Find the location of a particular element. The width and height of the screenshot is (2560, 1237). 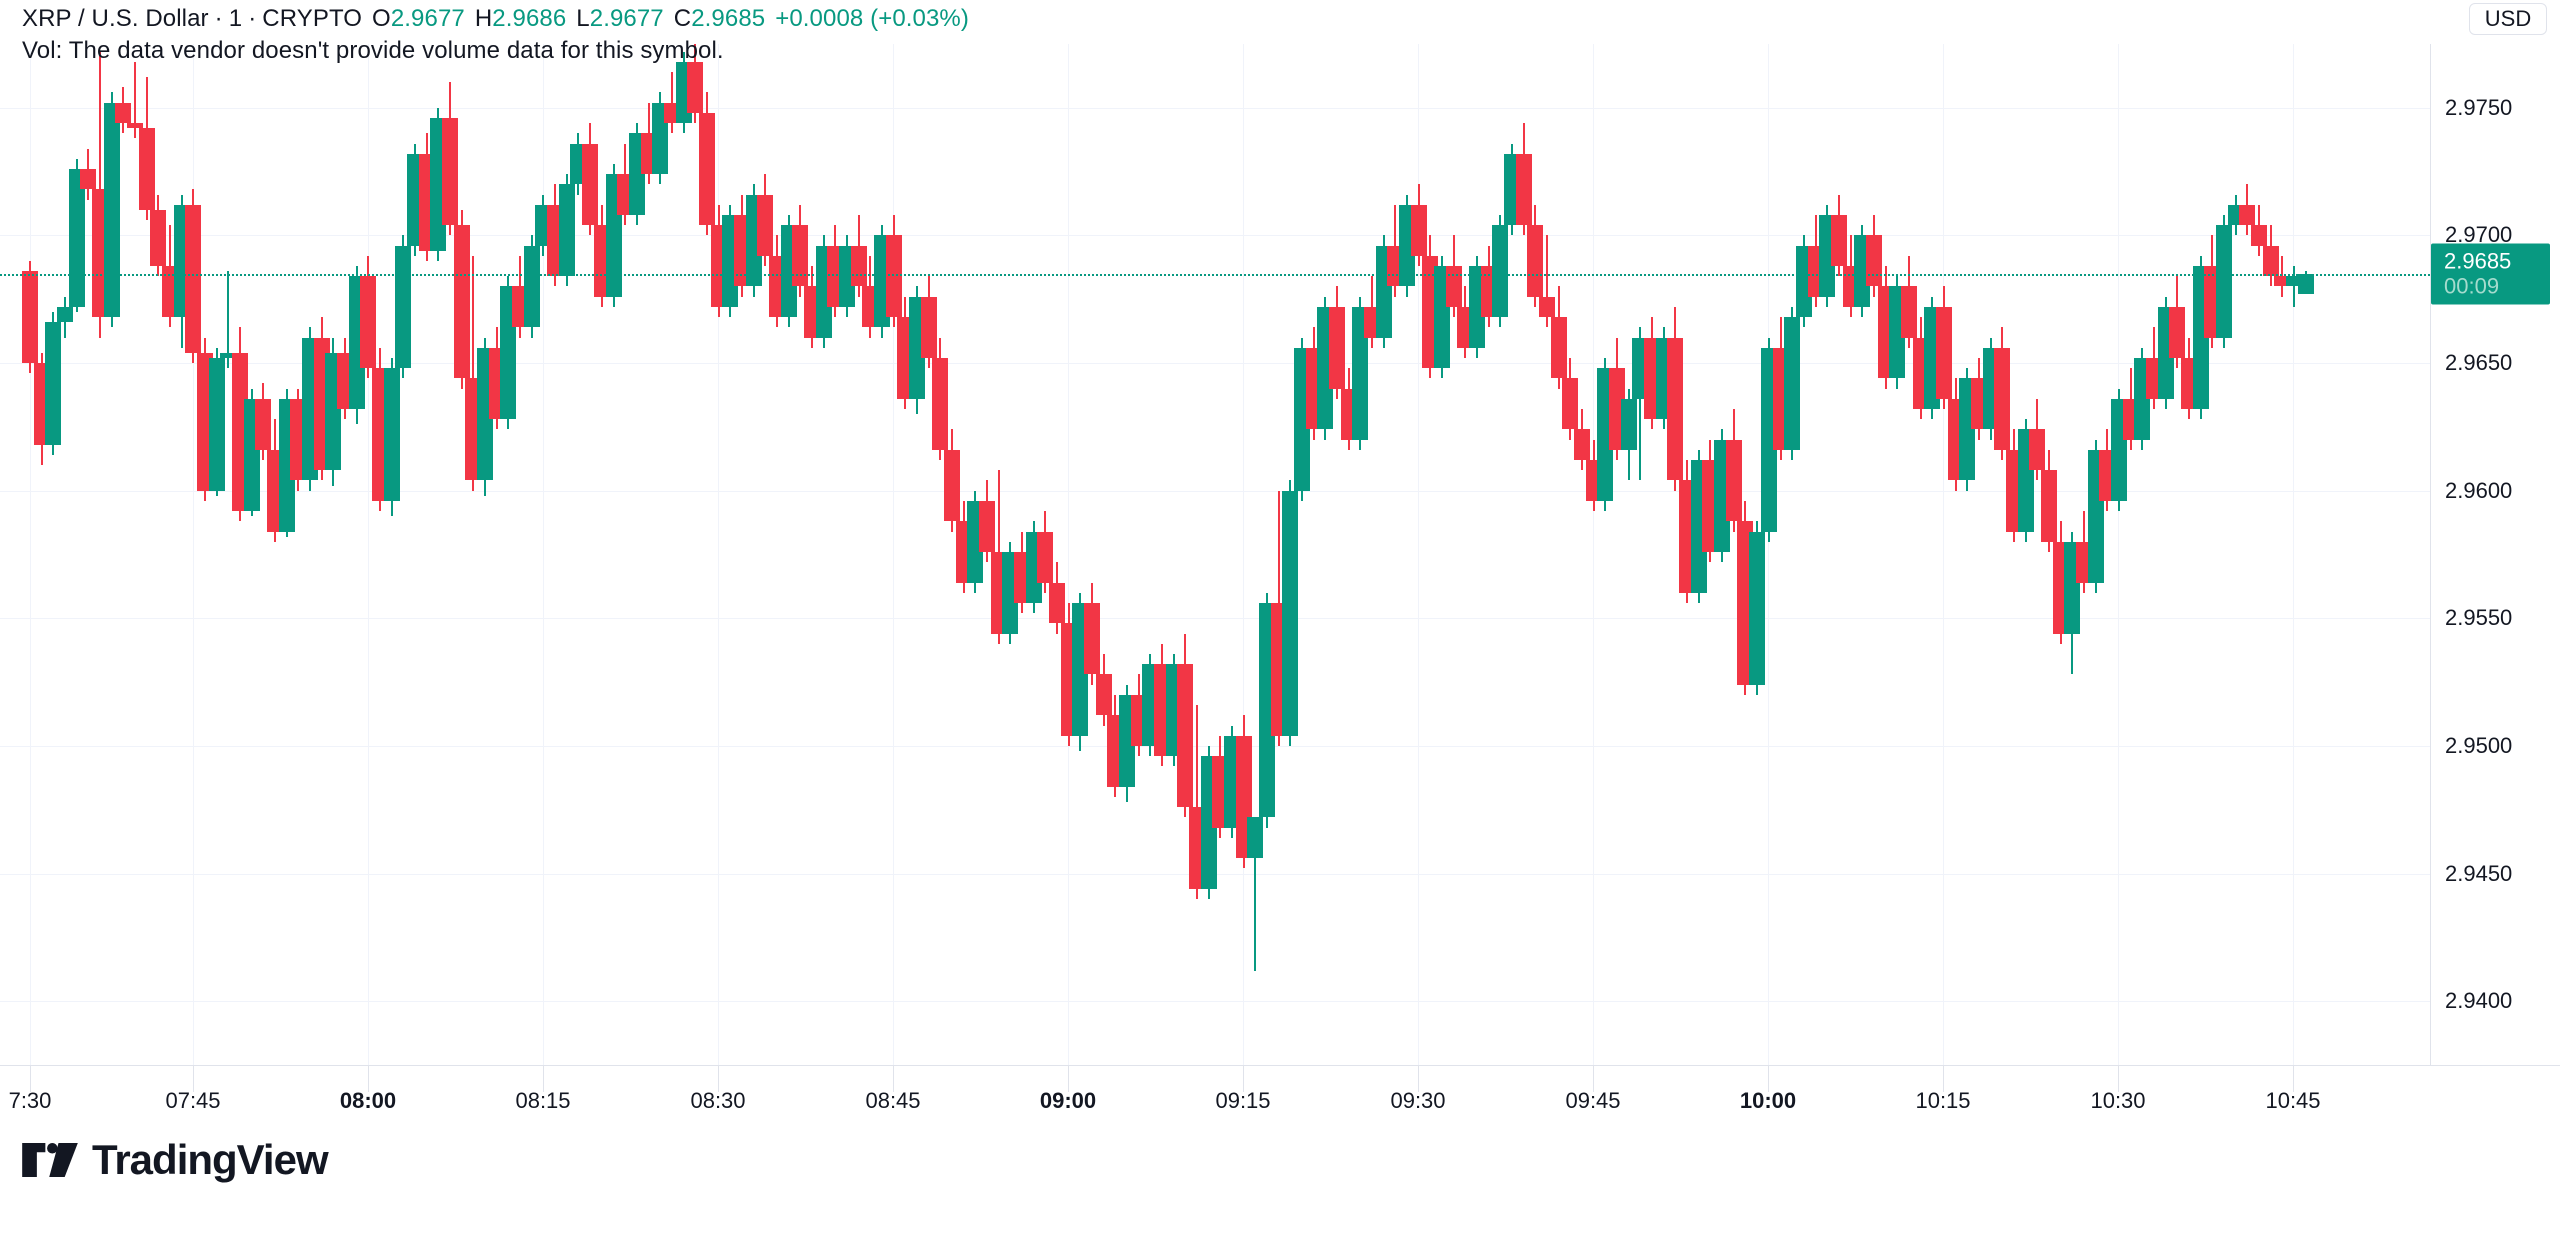

currency-button: USD is located at coordinates (2508, 19).